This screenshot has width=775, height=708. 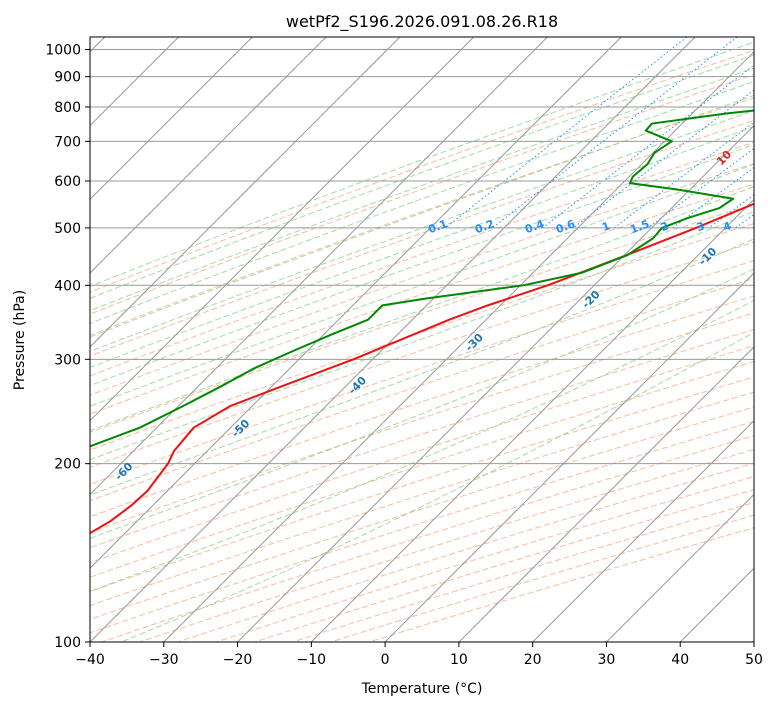 What do you see at coordinates (67, 78) in the screenshot?
I see `y-tick-label: 900` at bounding box center [67, 78].